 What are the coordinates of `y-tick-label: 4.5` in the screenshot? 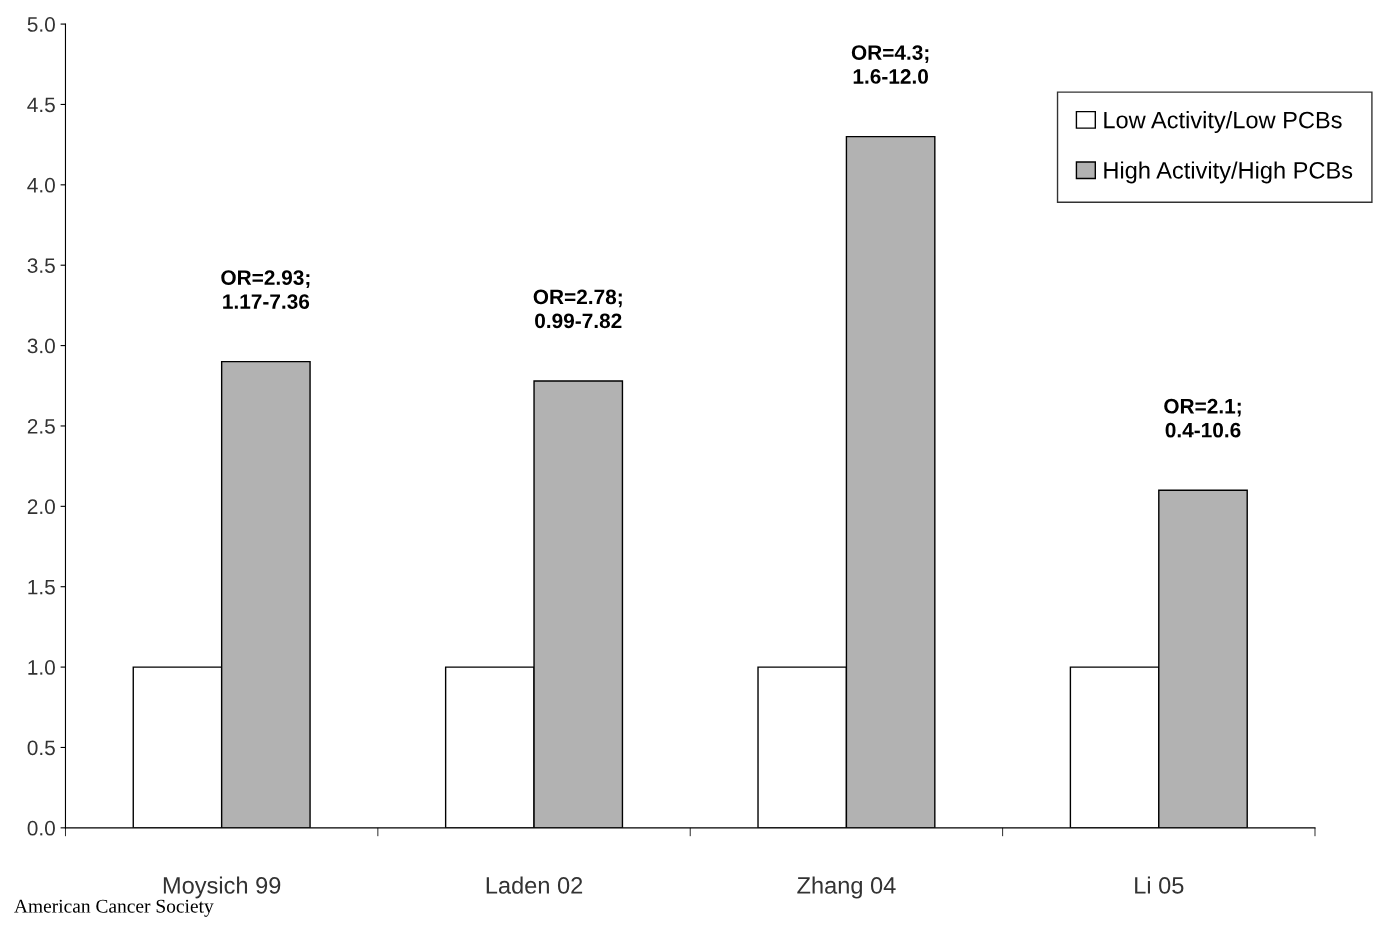 It's located at (41, 105).